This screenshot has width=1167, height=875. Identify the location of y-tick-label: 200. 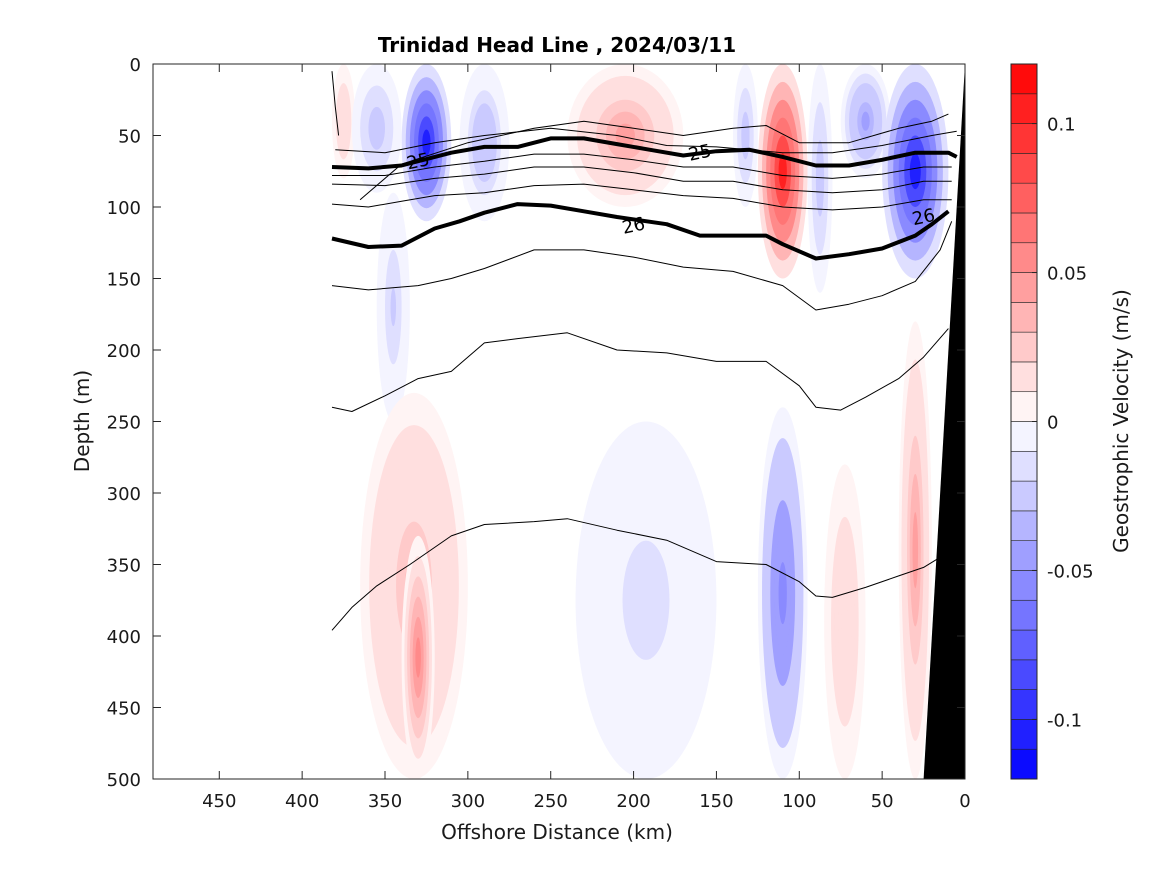
(124, 351).